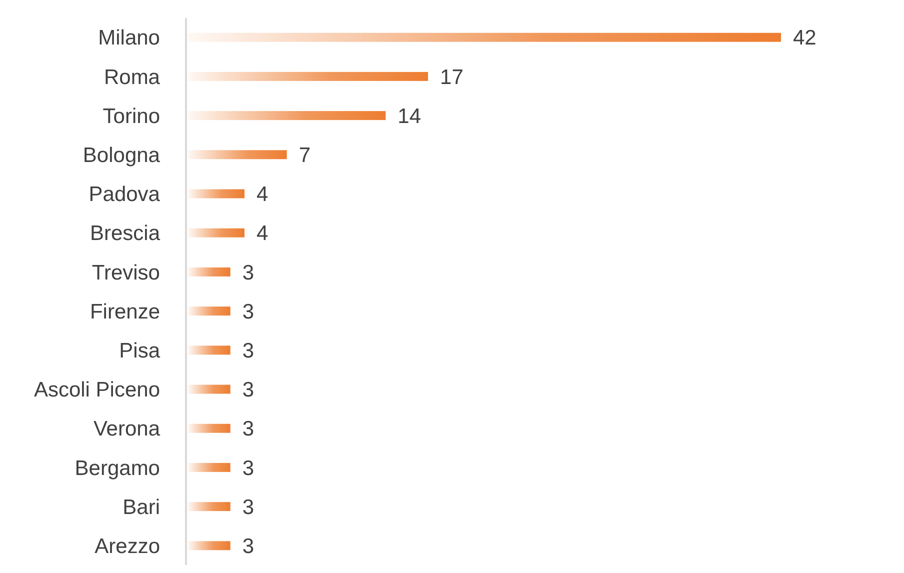 The width and height of the screenshot is (904, 573). What do you see at coordinates (117, 468) in the screenshot?
I see `y-tick-label: Bergamo` at bounding box center [117, 468].